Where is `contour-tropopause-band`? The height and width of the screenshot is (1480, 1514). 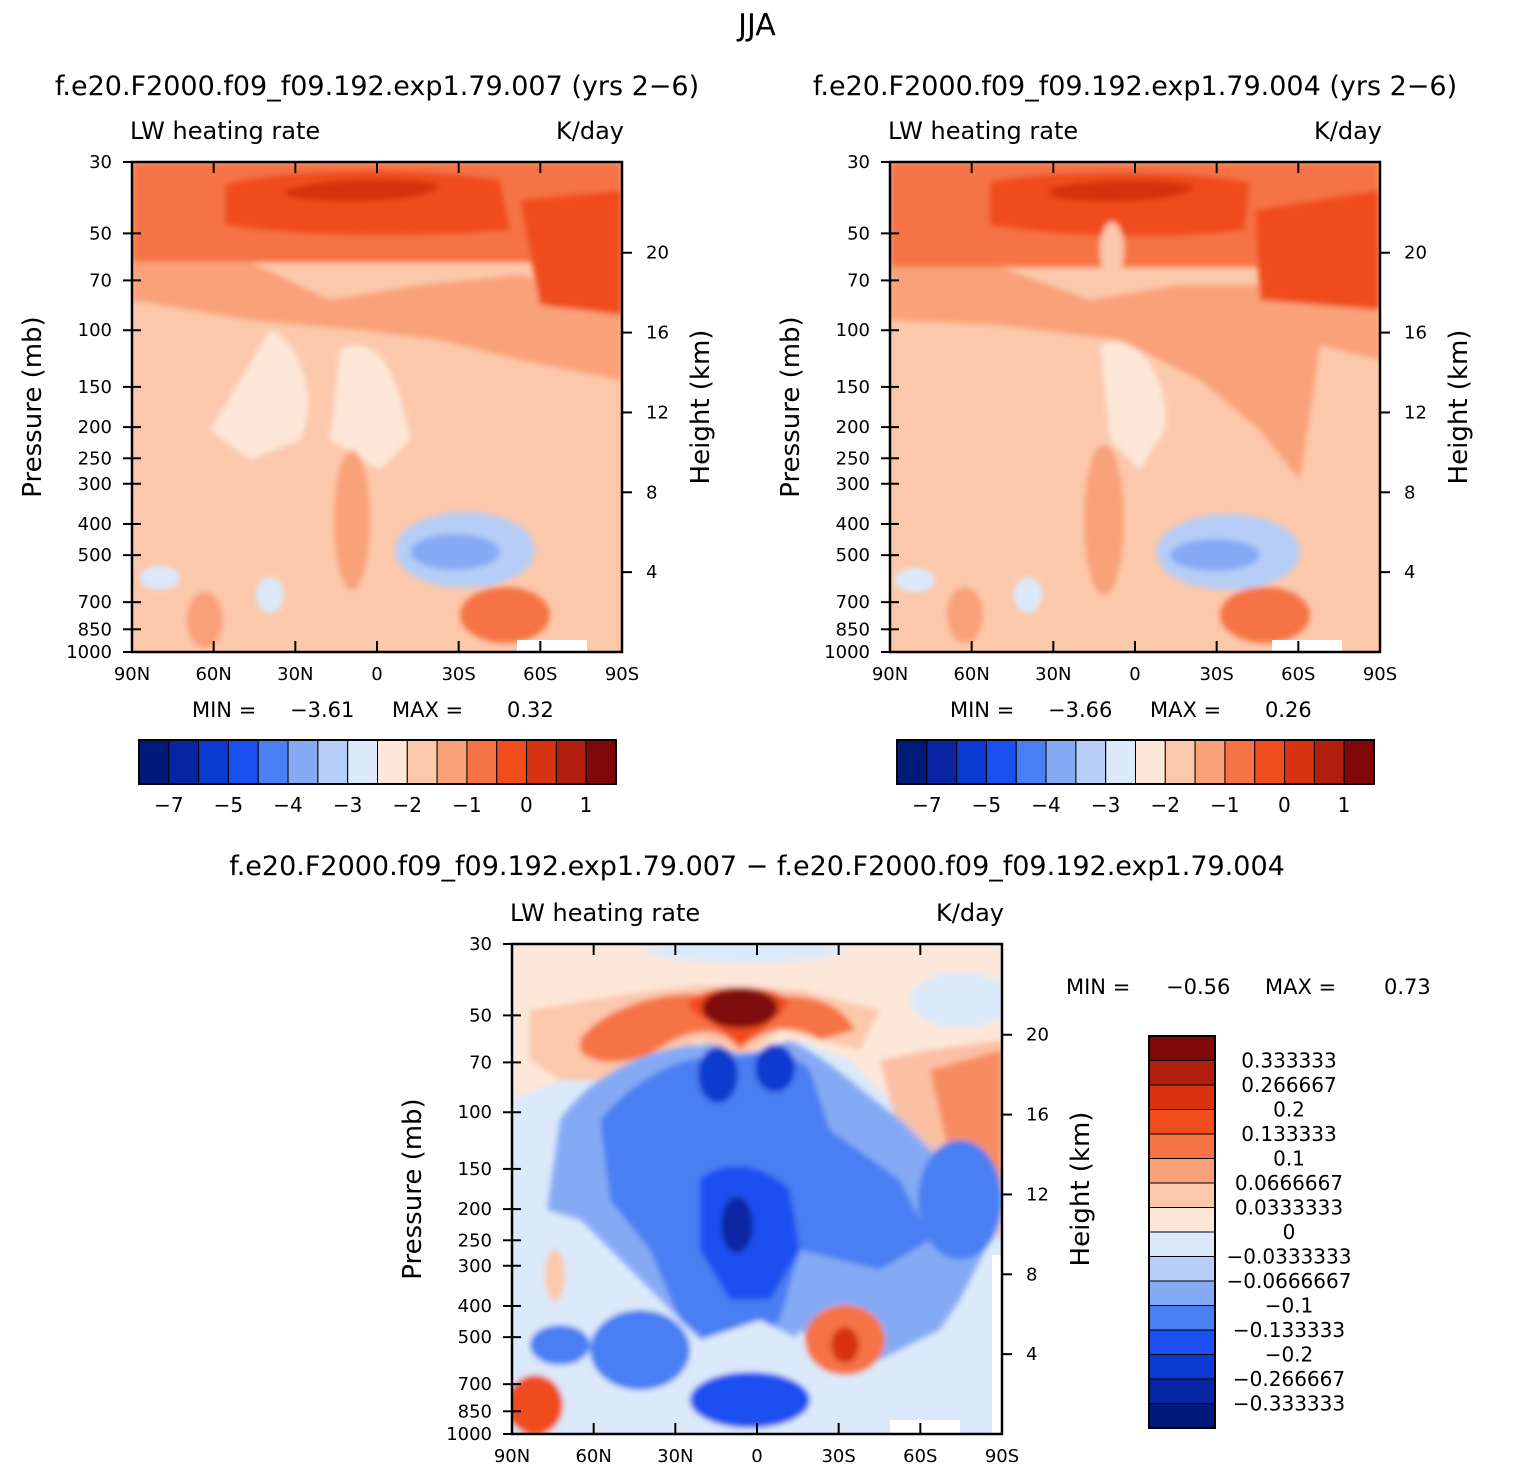 contour-tropopause-band is located at coordinates (1135, 373).